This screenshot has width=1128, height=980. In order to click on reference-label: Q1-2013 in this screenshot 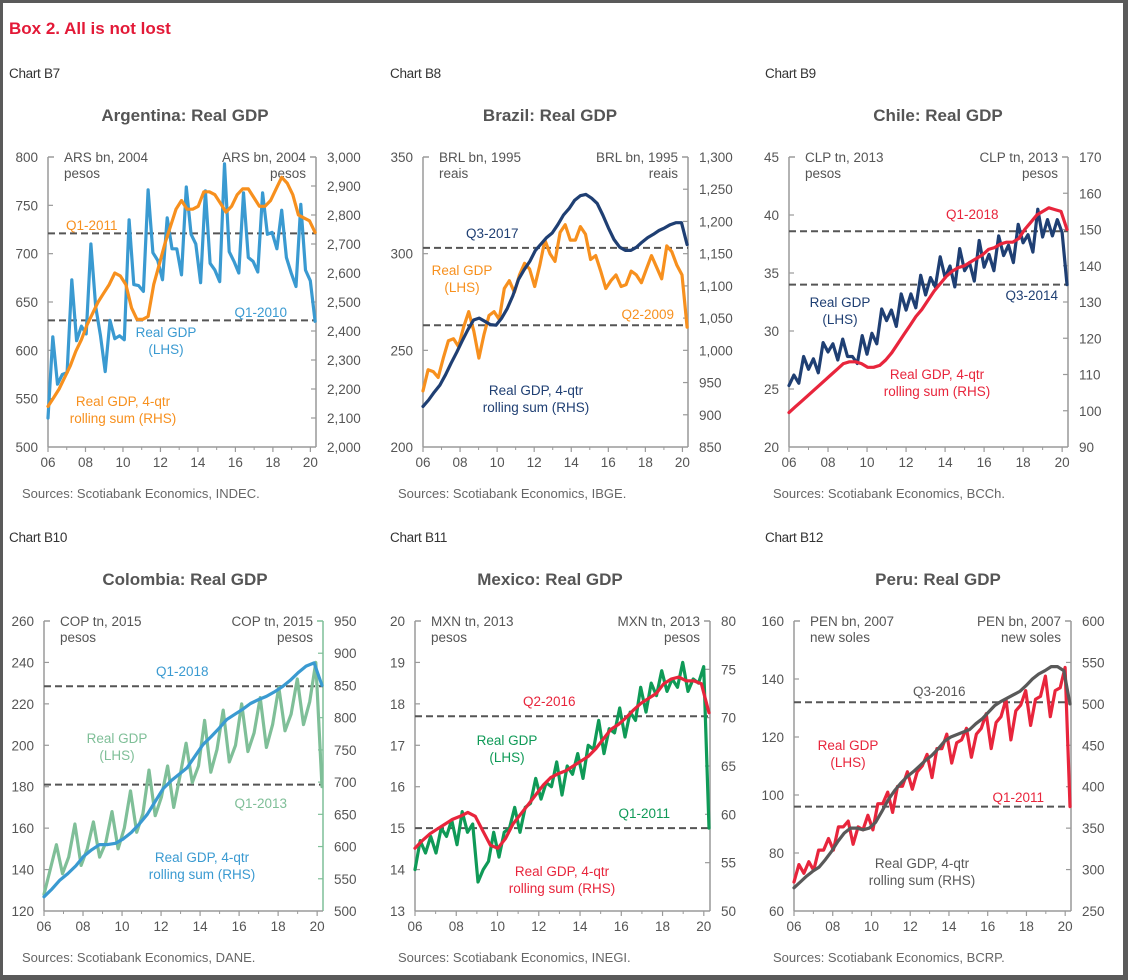, I will do `click(260, 803)`.